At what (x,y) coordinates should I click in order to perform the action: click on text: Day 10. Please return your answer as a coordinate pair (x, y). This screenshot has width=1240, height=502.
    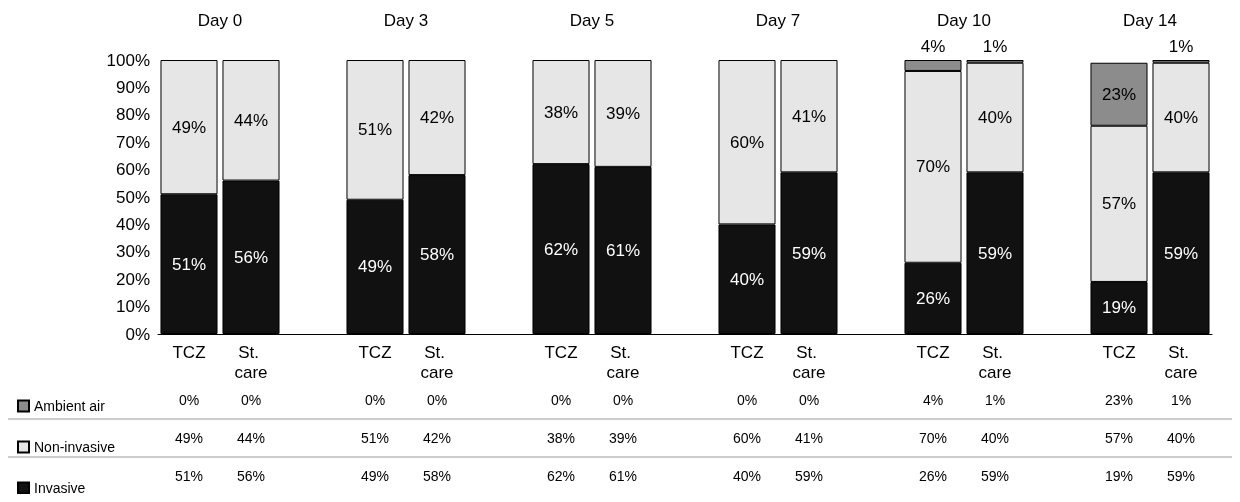
    Looking at the image, I should click on (964, 20).